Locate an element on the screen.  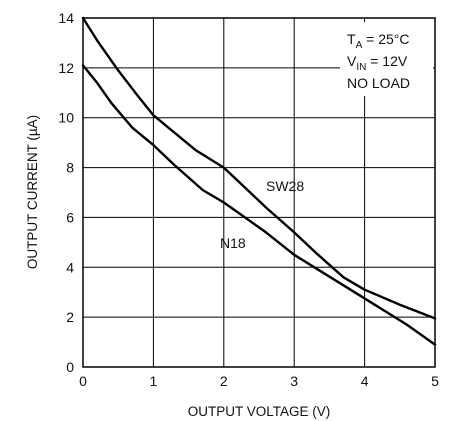
x-axis-title: OUTPUT VOLTAGE (V) is located at coordinates (259, 411).